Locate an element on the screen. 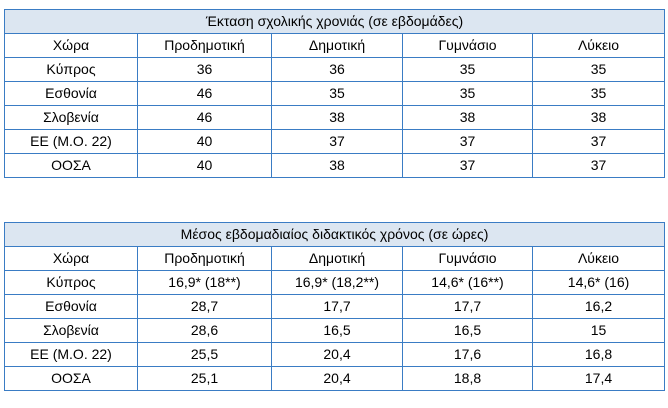  value-cell: 16,9* (18**) is located at coordinates (204, 282).